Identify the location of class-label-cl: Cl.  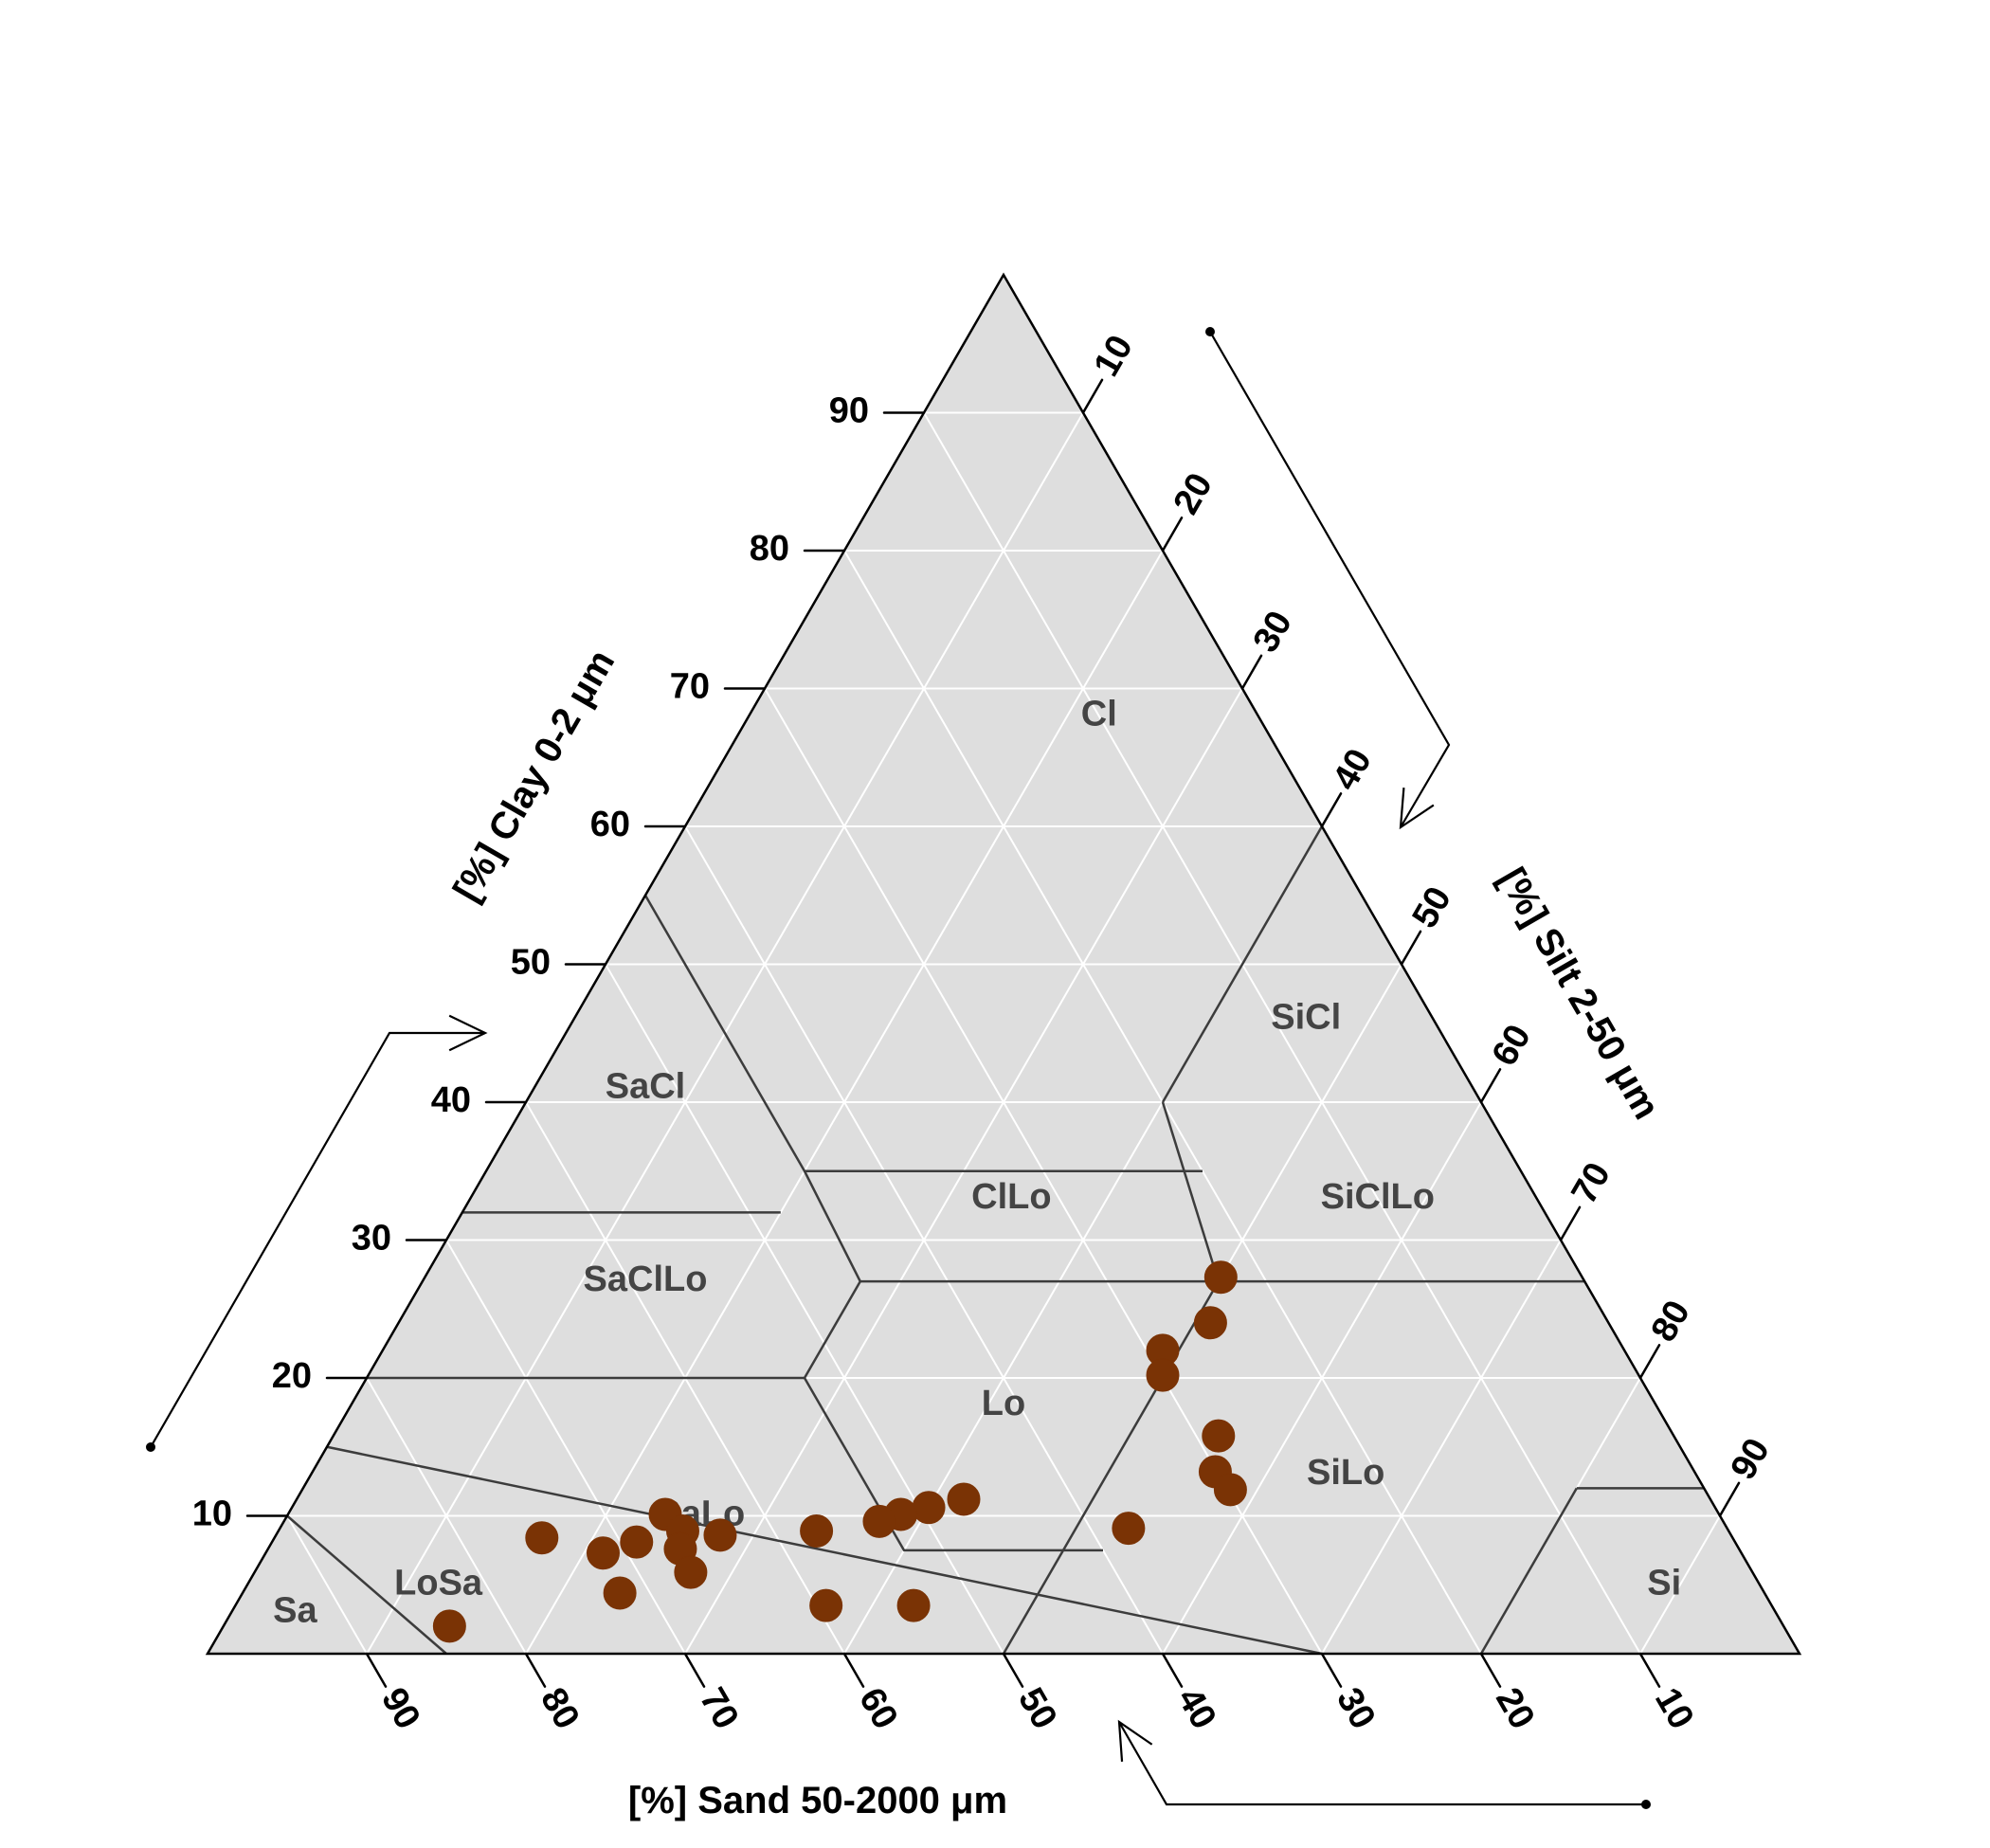
(1099, 715).